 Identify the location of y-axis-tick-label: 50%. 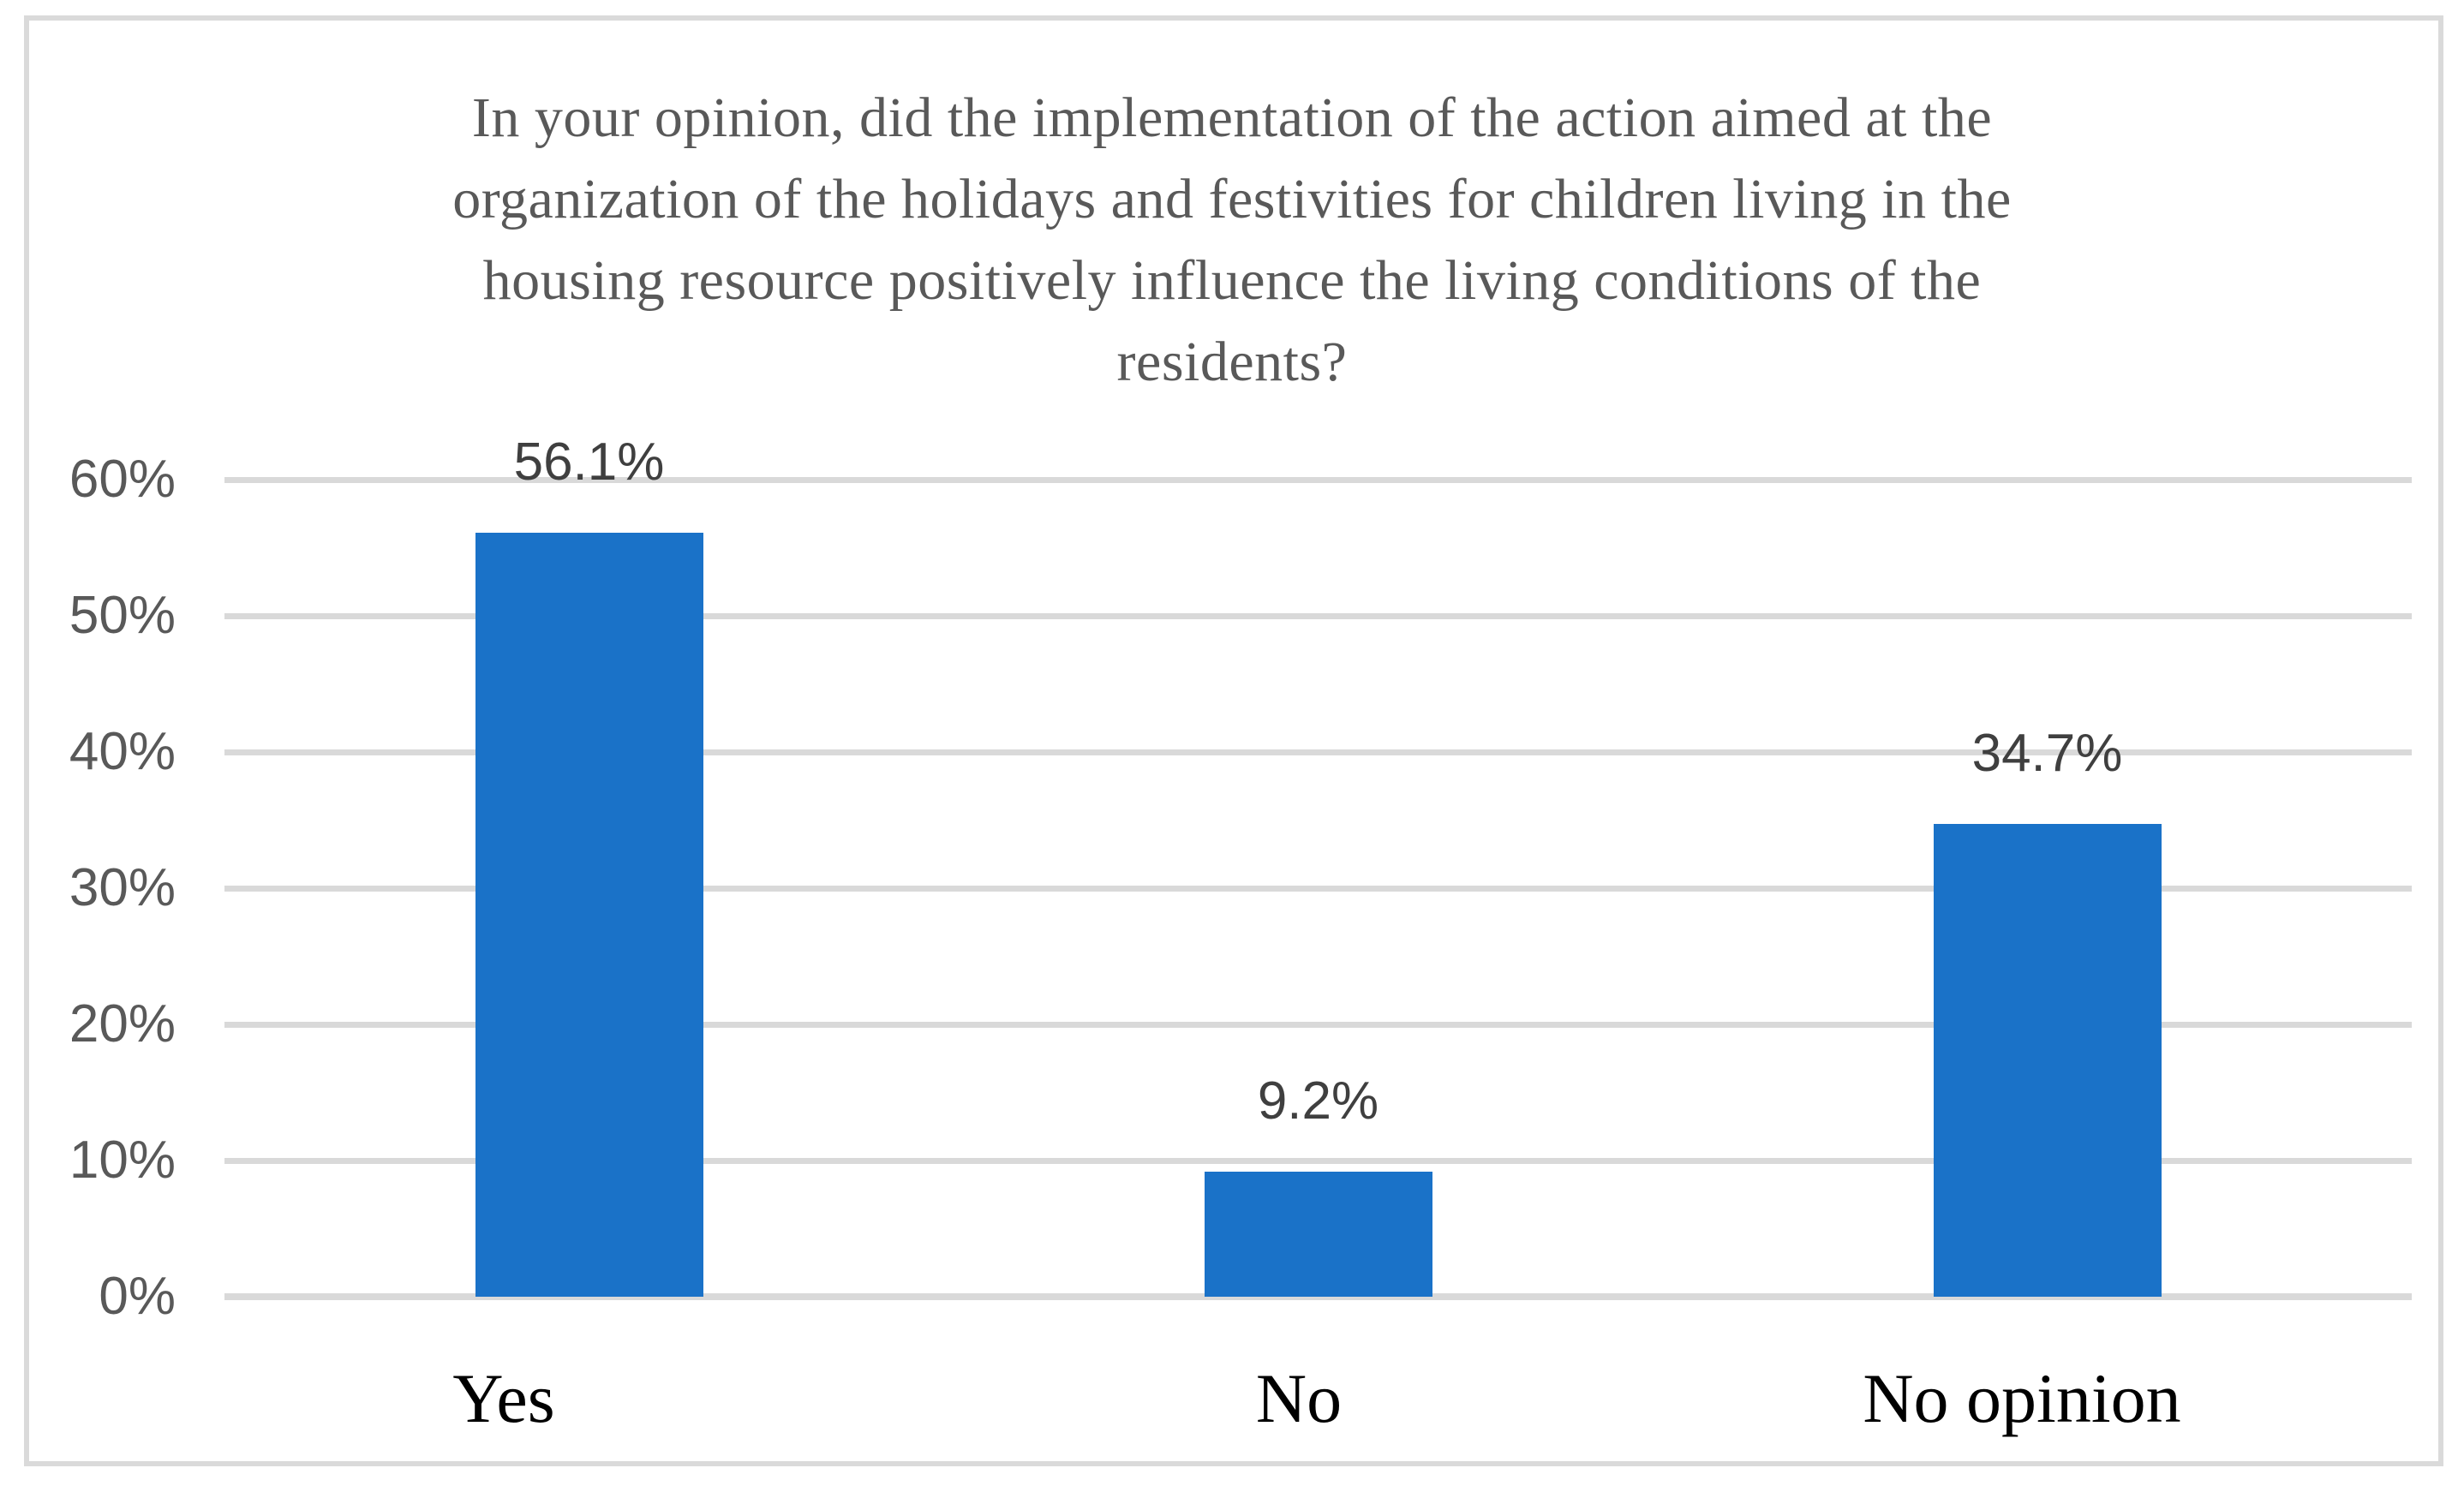
(122, 616).